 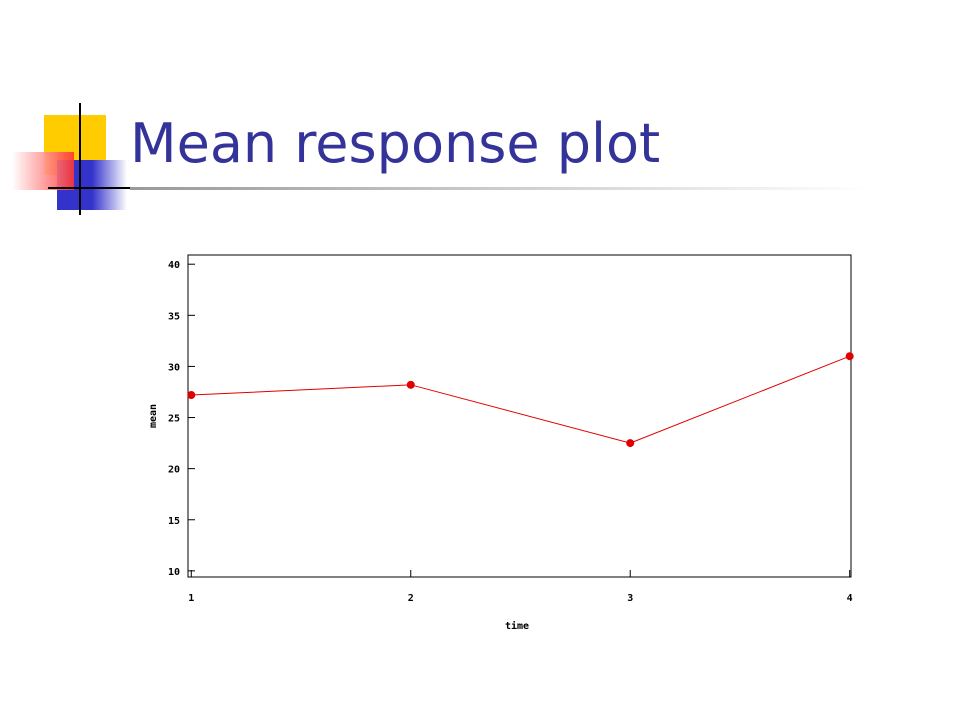 What do you see at coordinates (174, 316) in the screenshot?
I see `y-tick-label: 35` at bounding box center [174, 316].